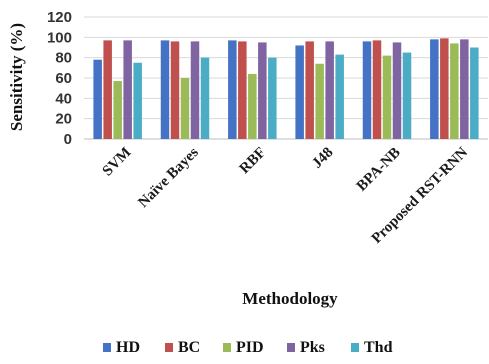  I want to click on legend-item-hd: HD, so click(121, 347).